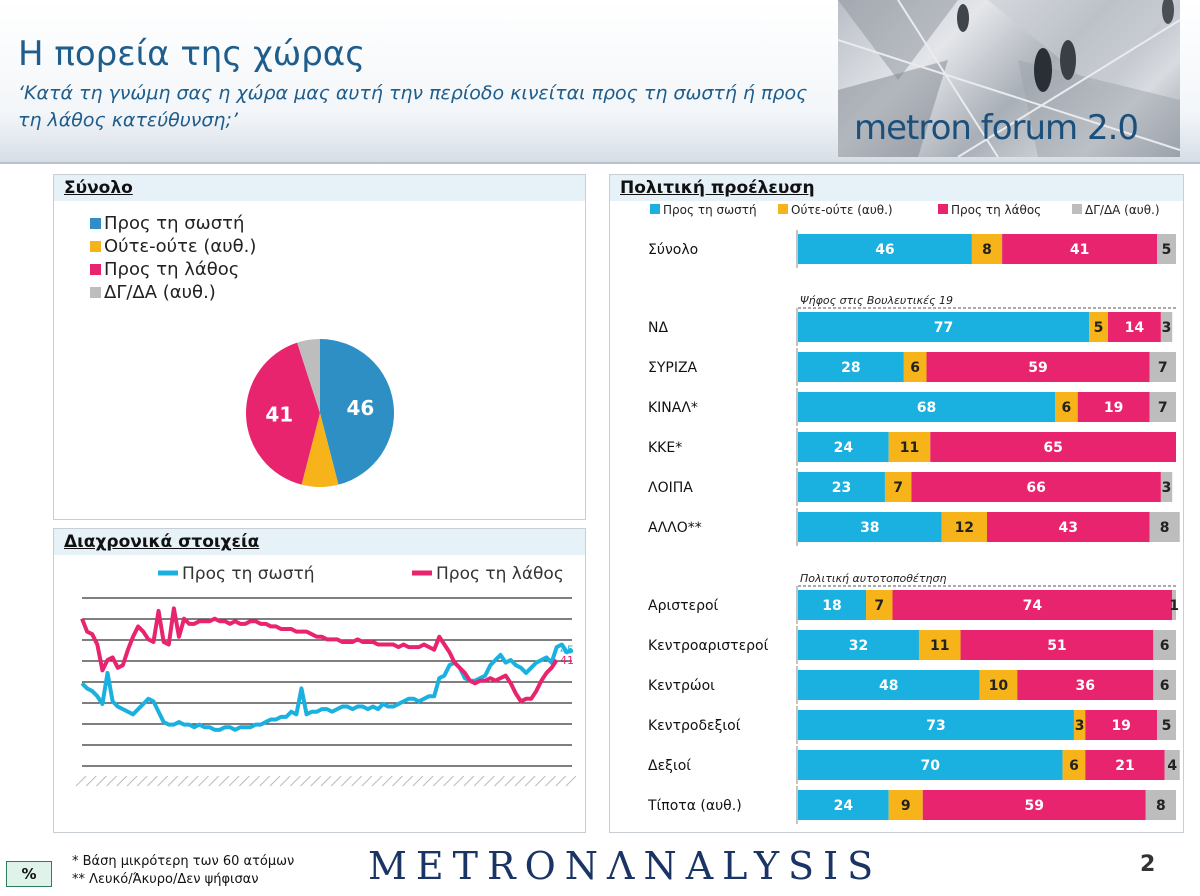 The height and width of the screenshot is (896, 1200). Describe the element at coordinates (1009, 78) in the screenshot. I see `photo-illustration` at that location.